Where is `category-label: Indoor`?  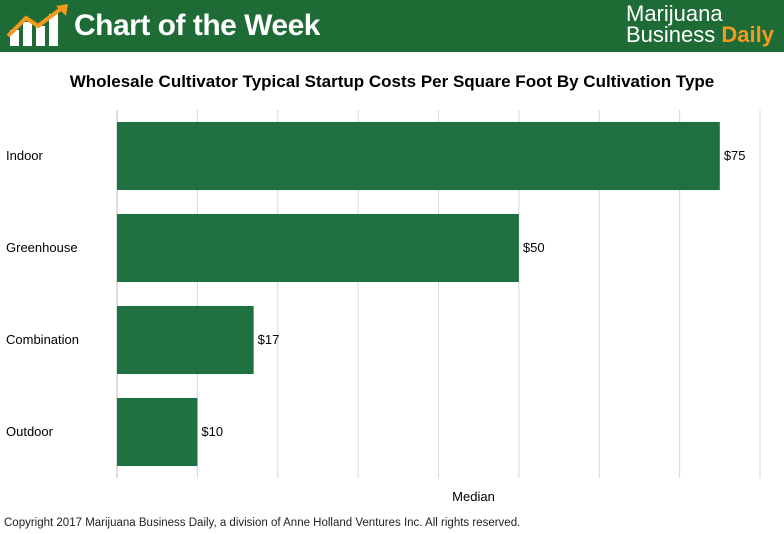 category-label: Indoor is located at coordinates (25, 155).